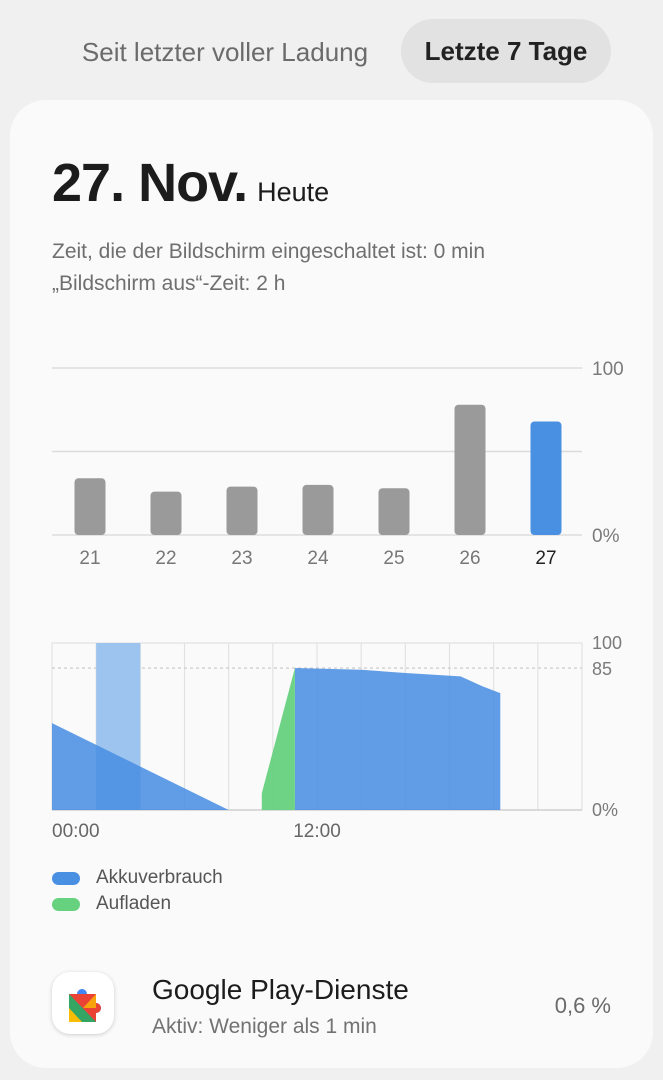 The height and width of the screenshot is (1080, 663). What do you see at coordinates (150, 183) in the screenshot?
I see `selected-date: 27. Nov.` at bounding box center [150, 183].